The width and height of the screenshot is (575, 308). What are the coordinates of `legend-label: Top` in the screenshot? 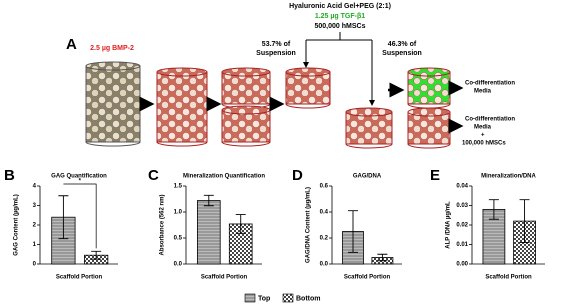 It's located at (264, 298).